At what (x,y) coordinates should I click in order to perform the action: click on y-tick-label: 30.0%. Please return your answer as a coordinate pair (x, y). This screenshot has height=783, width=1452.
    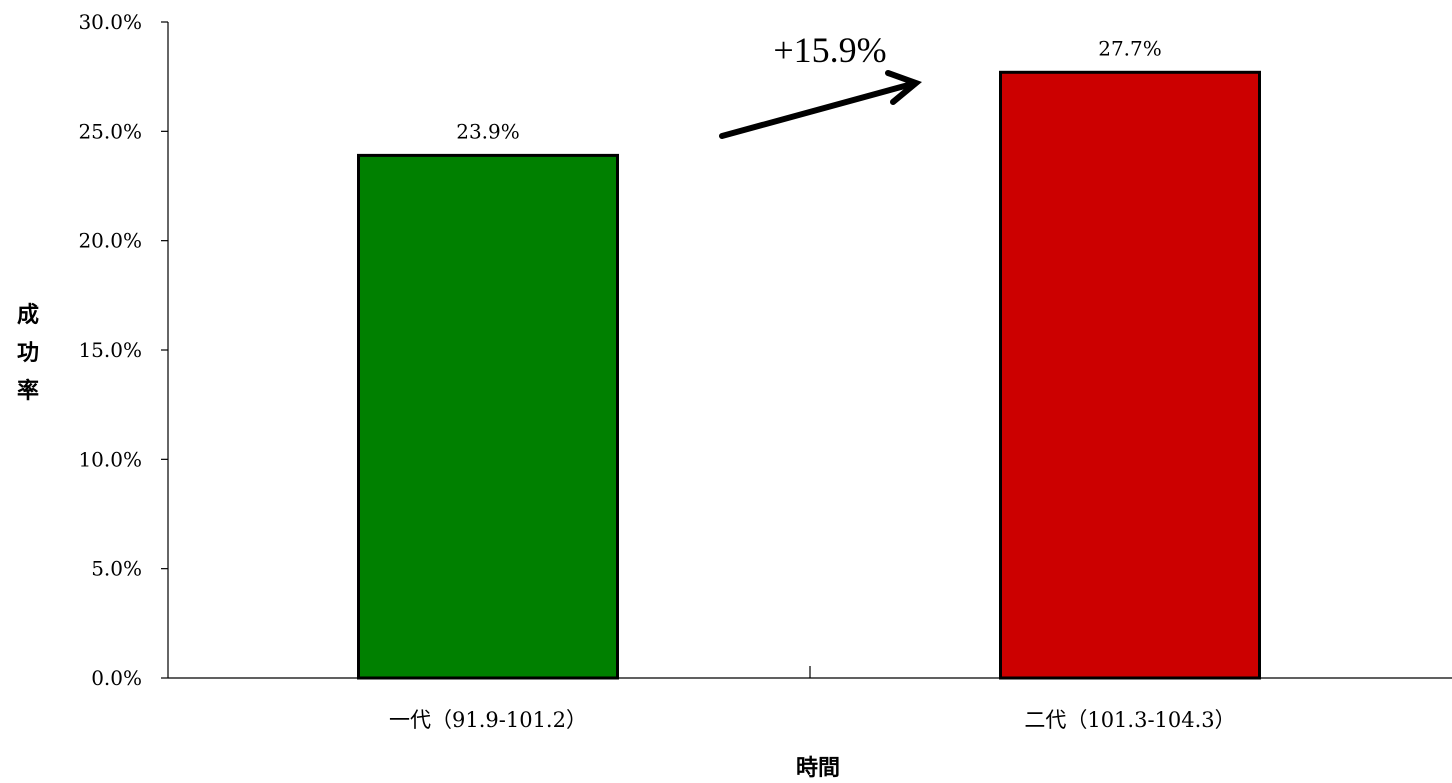
    Looking at the image, I should click on (110, 22).